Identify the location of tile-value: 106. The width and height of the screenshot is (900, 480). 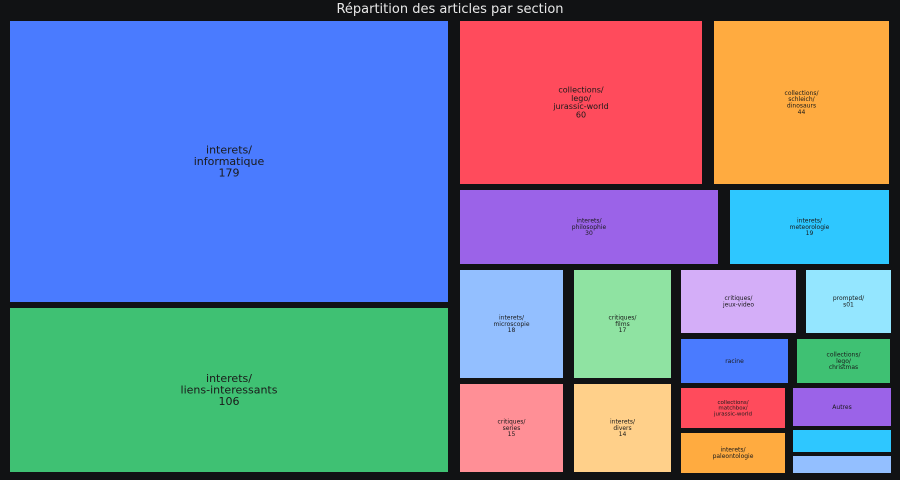
(229, 401).